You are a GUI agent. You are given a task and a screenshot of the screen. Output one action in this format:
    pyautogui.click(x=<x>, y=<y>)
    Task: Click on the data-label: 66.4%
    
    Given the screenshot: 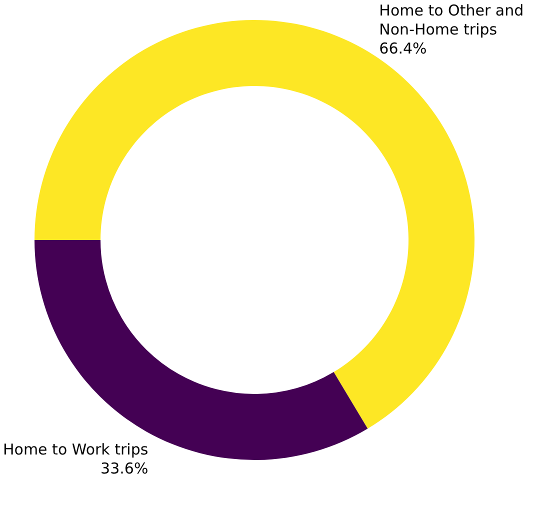 What is the action you would take?
    pyautogui.click(x=403, y=48)
    